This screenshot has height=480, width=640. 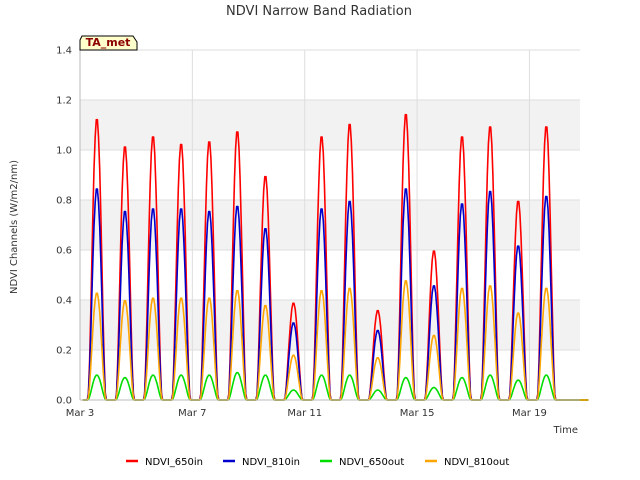 I want to click on x-tick-label: Mar 7, so click(x=192, y=413).